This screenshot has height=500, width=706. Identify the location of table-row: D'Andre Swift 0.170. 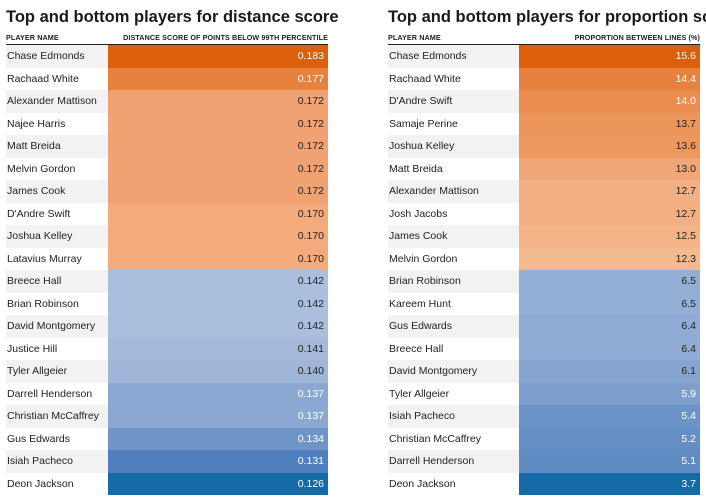
(167, 213).